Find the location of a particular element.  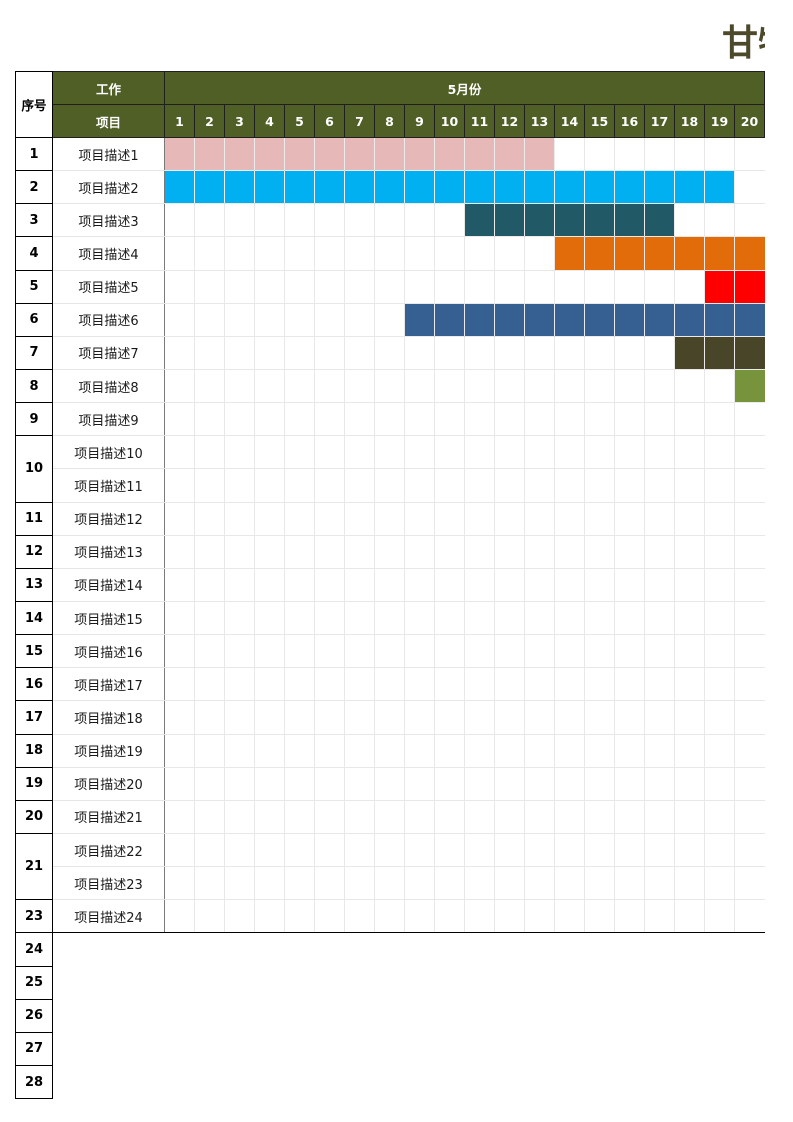

day-header: 3 is located at coordinates (239, 121).